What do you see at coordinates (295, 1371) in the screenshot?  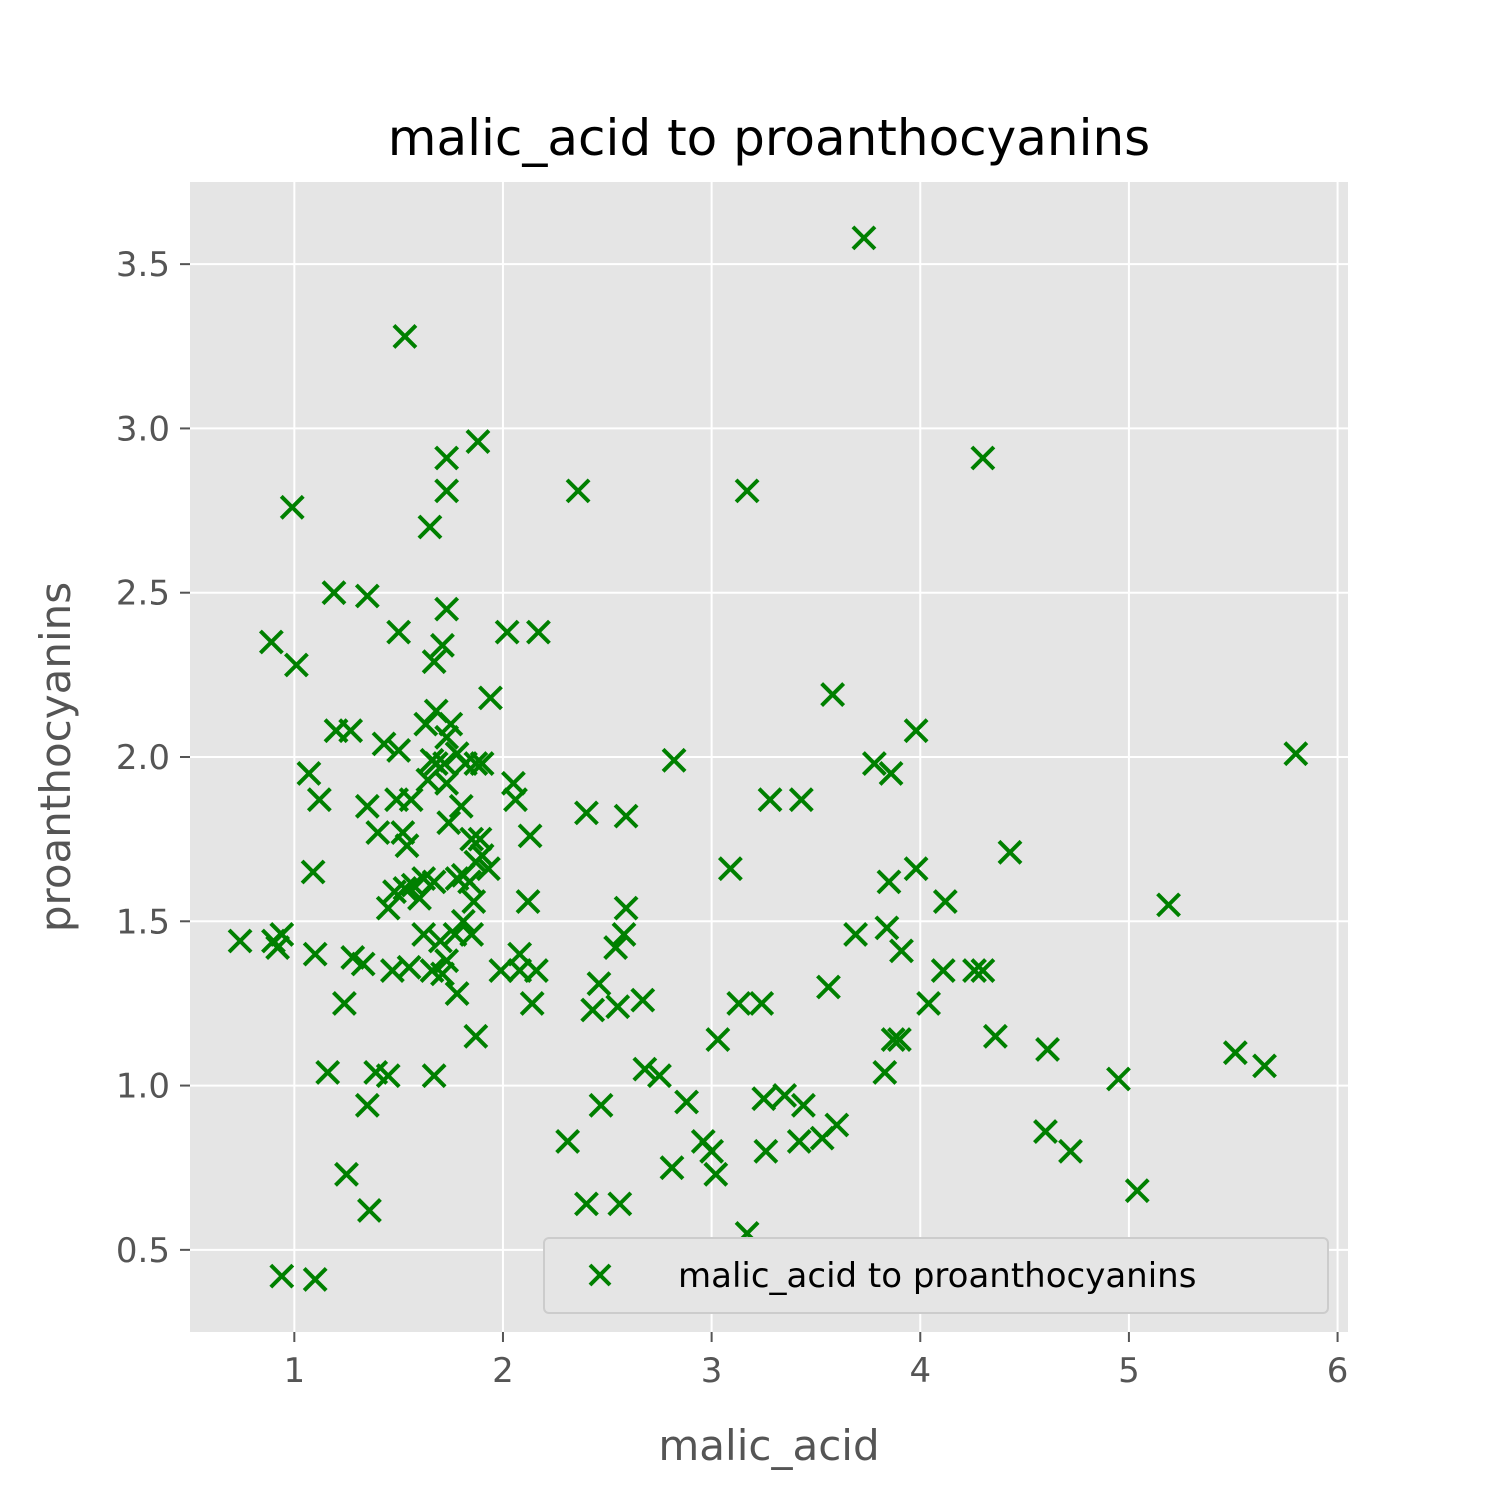 I see `x-tick-label: 1` at bounding box center [295, 1371].